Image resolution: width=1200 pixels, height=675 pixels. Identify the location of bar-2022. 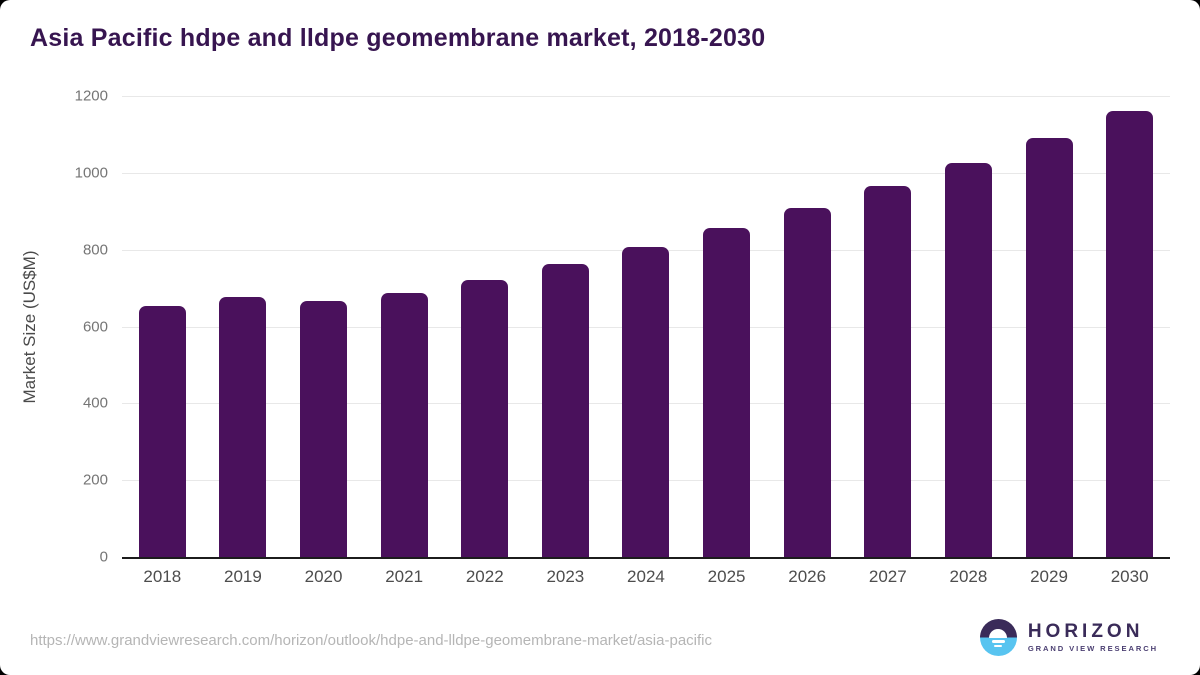
(485, 418).